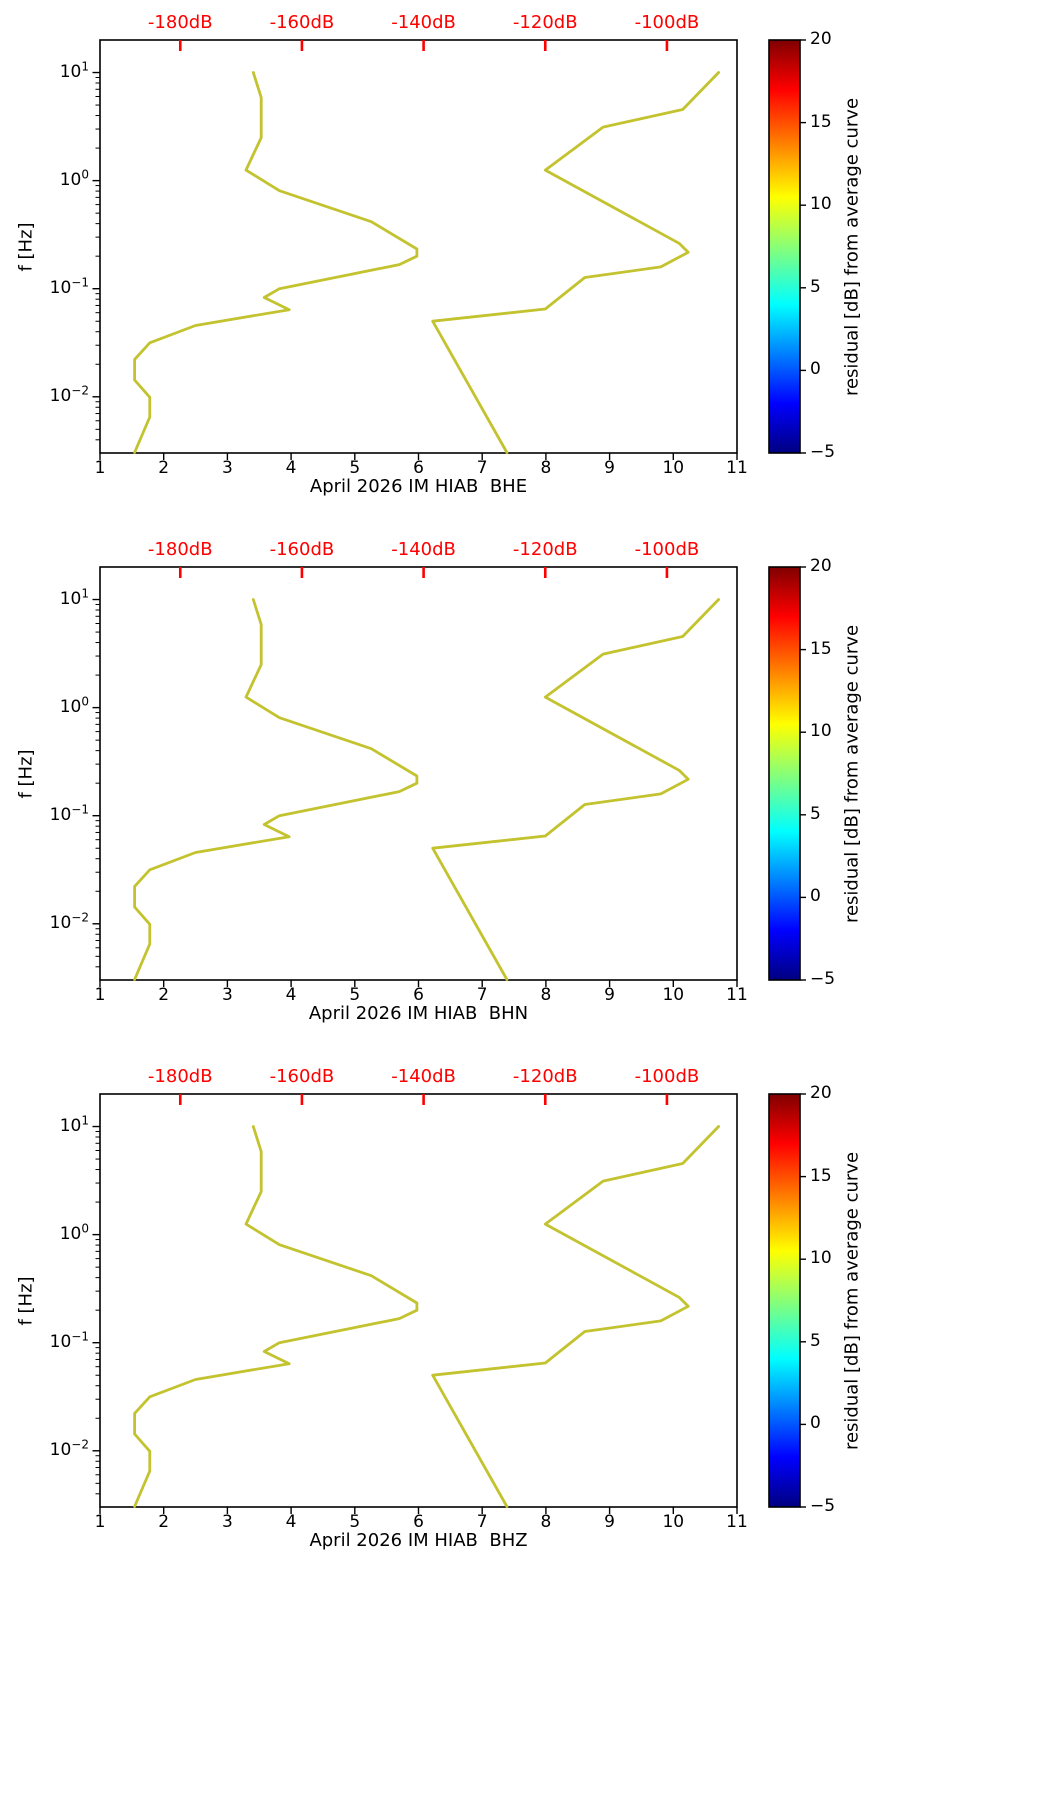  I want to click on y-axis-major-ticks, so click(96, 761).